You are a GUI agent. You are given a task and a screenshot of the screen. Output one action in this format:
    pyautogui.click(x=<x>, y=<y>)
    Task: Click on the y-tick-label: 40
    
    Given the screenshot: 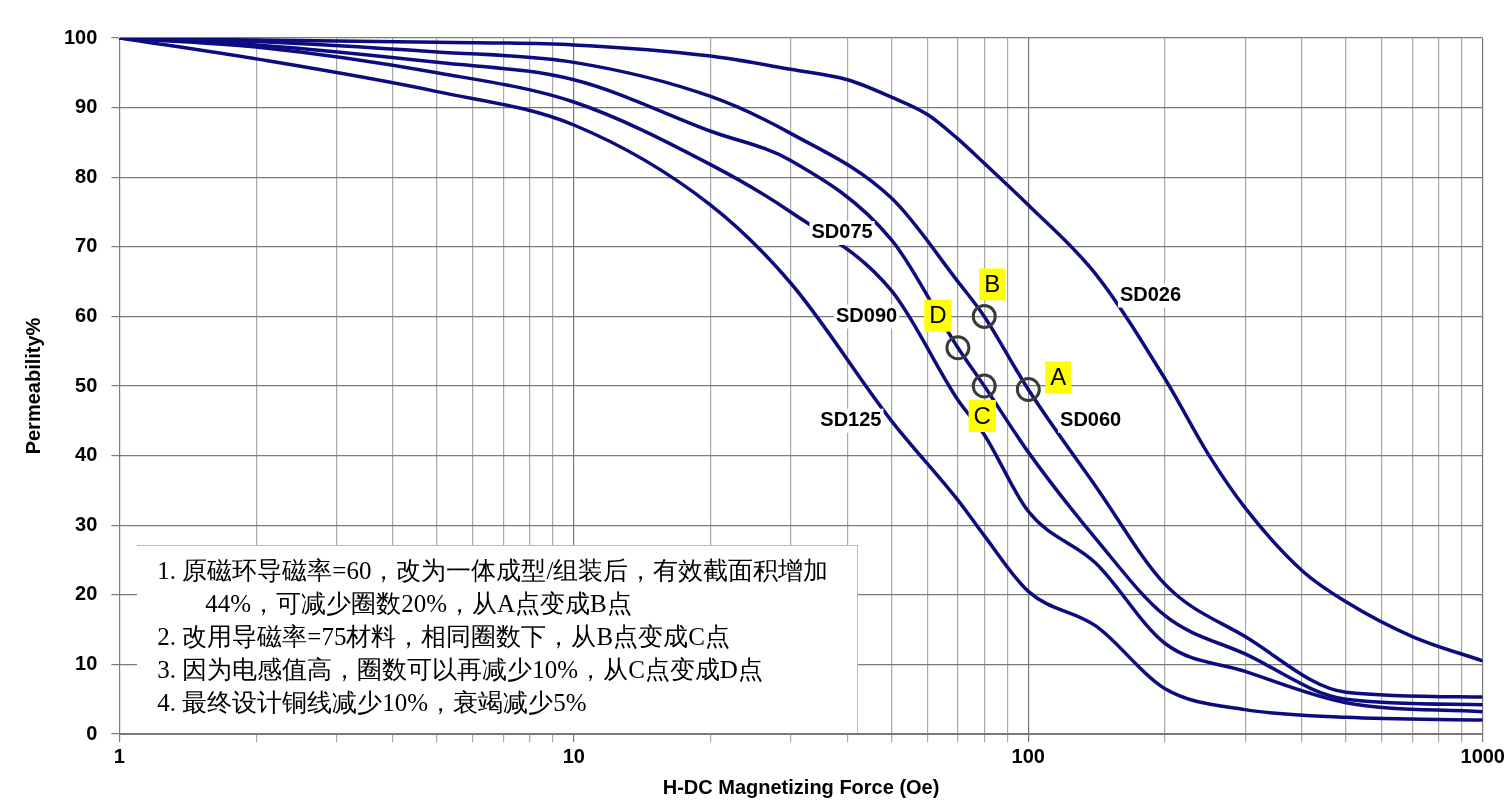 What is the action you would take?
    pyautogui.click(x=86, y=454)
    